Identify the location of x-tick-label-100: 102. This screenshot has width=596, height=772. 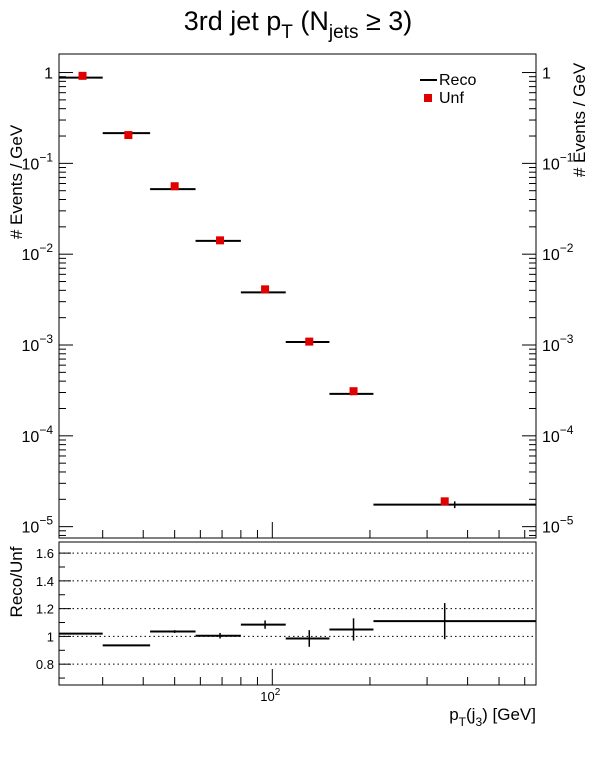
(270, 695).